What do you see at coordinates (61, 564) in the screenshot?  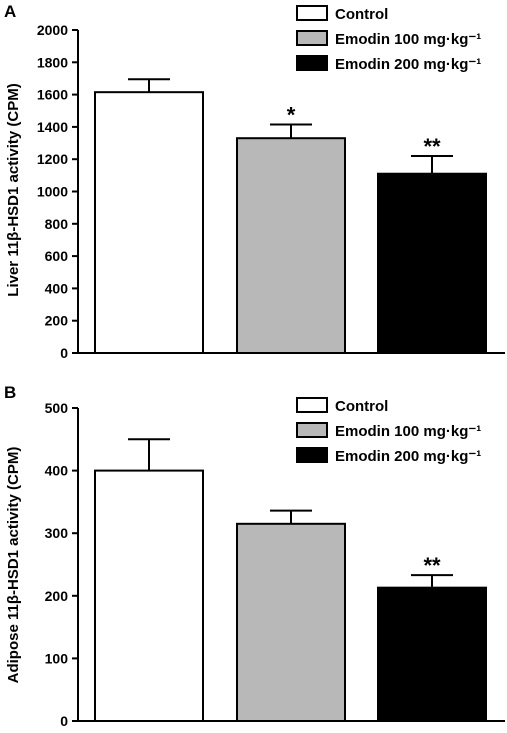 I see `panel-b-y-ticks: 0 100 200 300 400 500` at bounding box center [61, 564].